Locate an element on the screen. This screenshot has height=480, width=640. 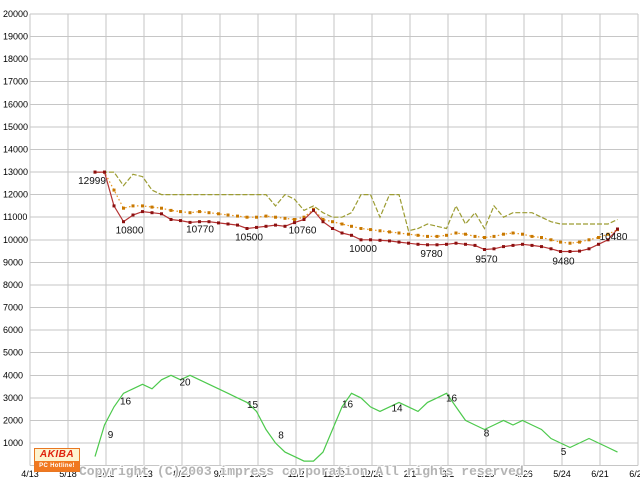
min_price-line is located at coordinates (356, 212).